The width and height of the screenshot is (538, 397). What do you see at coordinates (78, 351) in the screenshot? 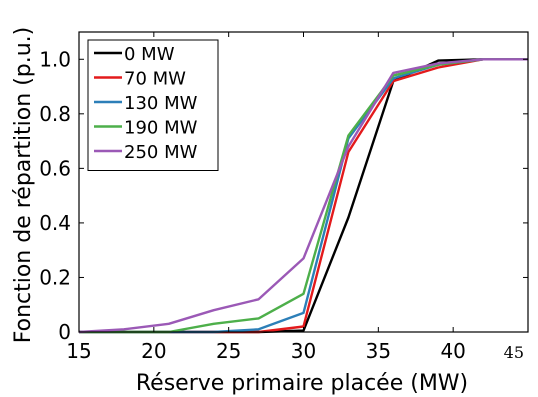
I see `x-tick-label: 15` at bounding box center [78, 351].